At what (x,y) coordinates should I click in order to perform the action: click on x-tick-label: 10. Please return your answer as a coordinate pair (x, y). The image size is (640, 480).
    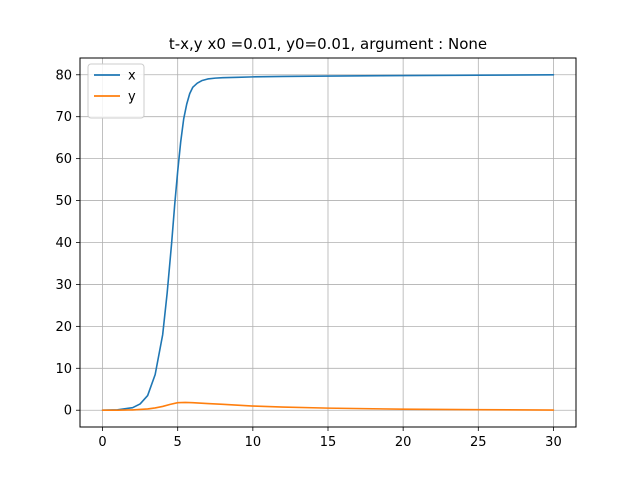
    Looking at the image, I should click on (253, 442).